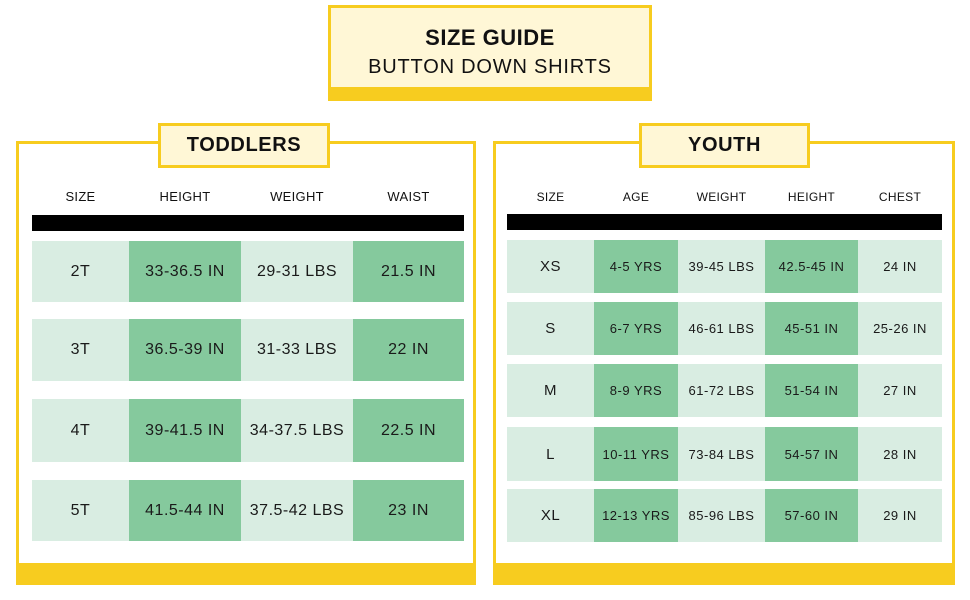 This screenshot has width=970, height=600. I want to click on table-row: 2T 33-36.5 IN 29-31 LBS 21.5 IN, so click(248, 271).